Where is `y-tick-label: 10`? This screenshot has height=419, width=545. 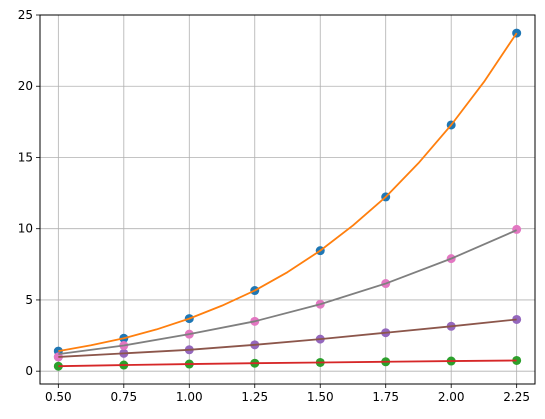 y-tick-label: 10 is located at coordinates (25, 229).